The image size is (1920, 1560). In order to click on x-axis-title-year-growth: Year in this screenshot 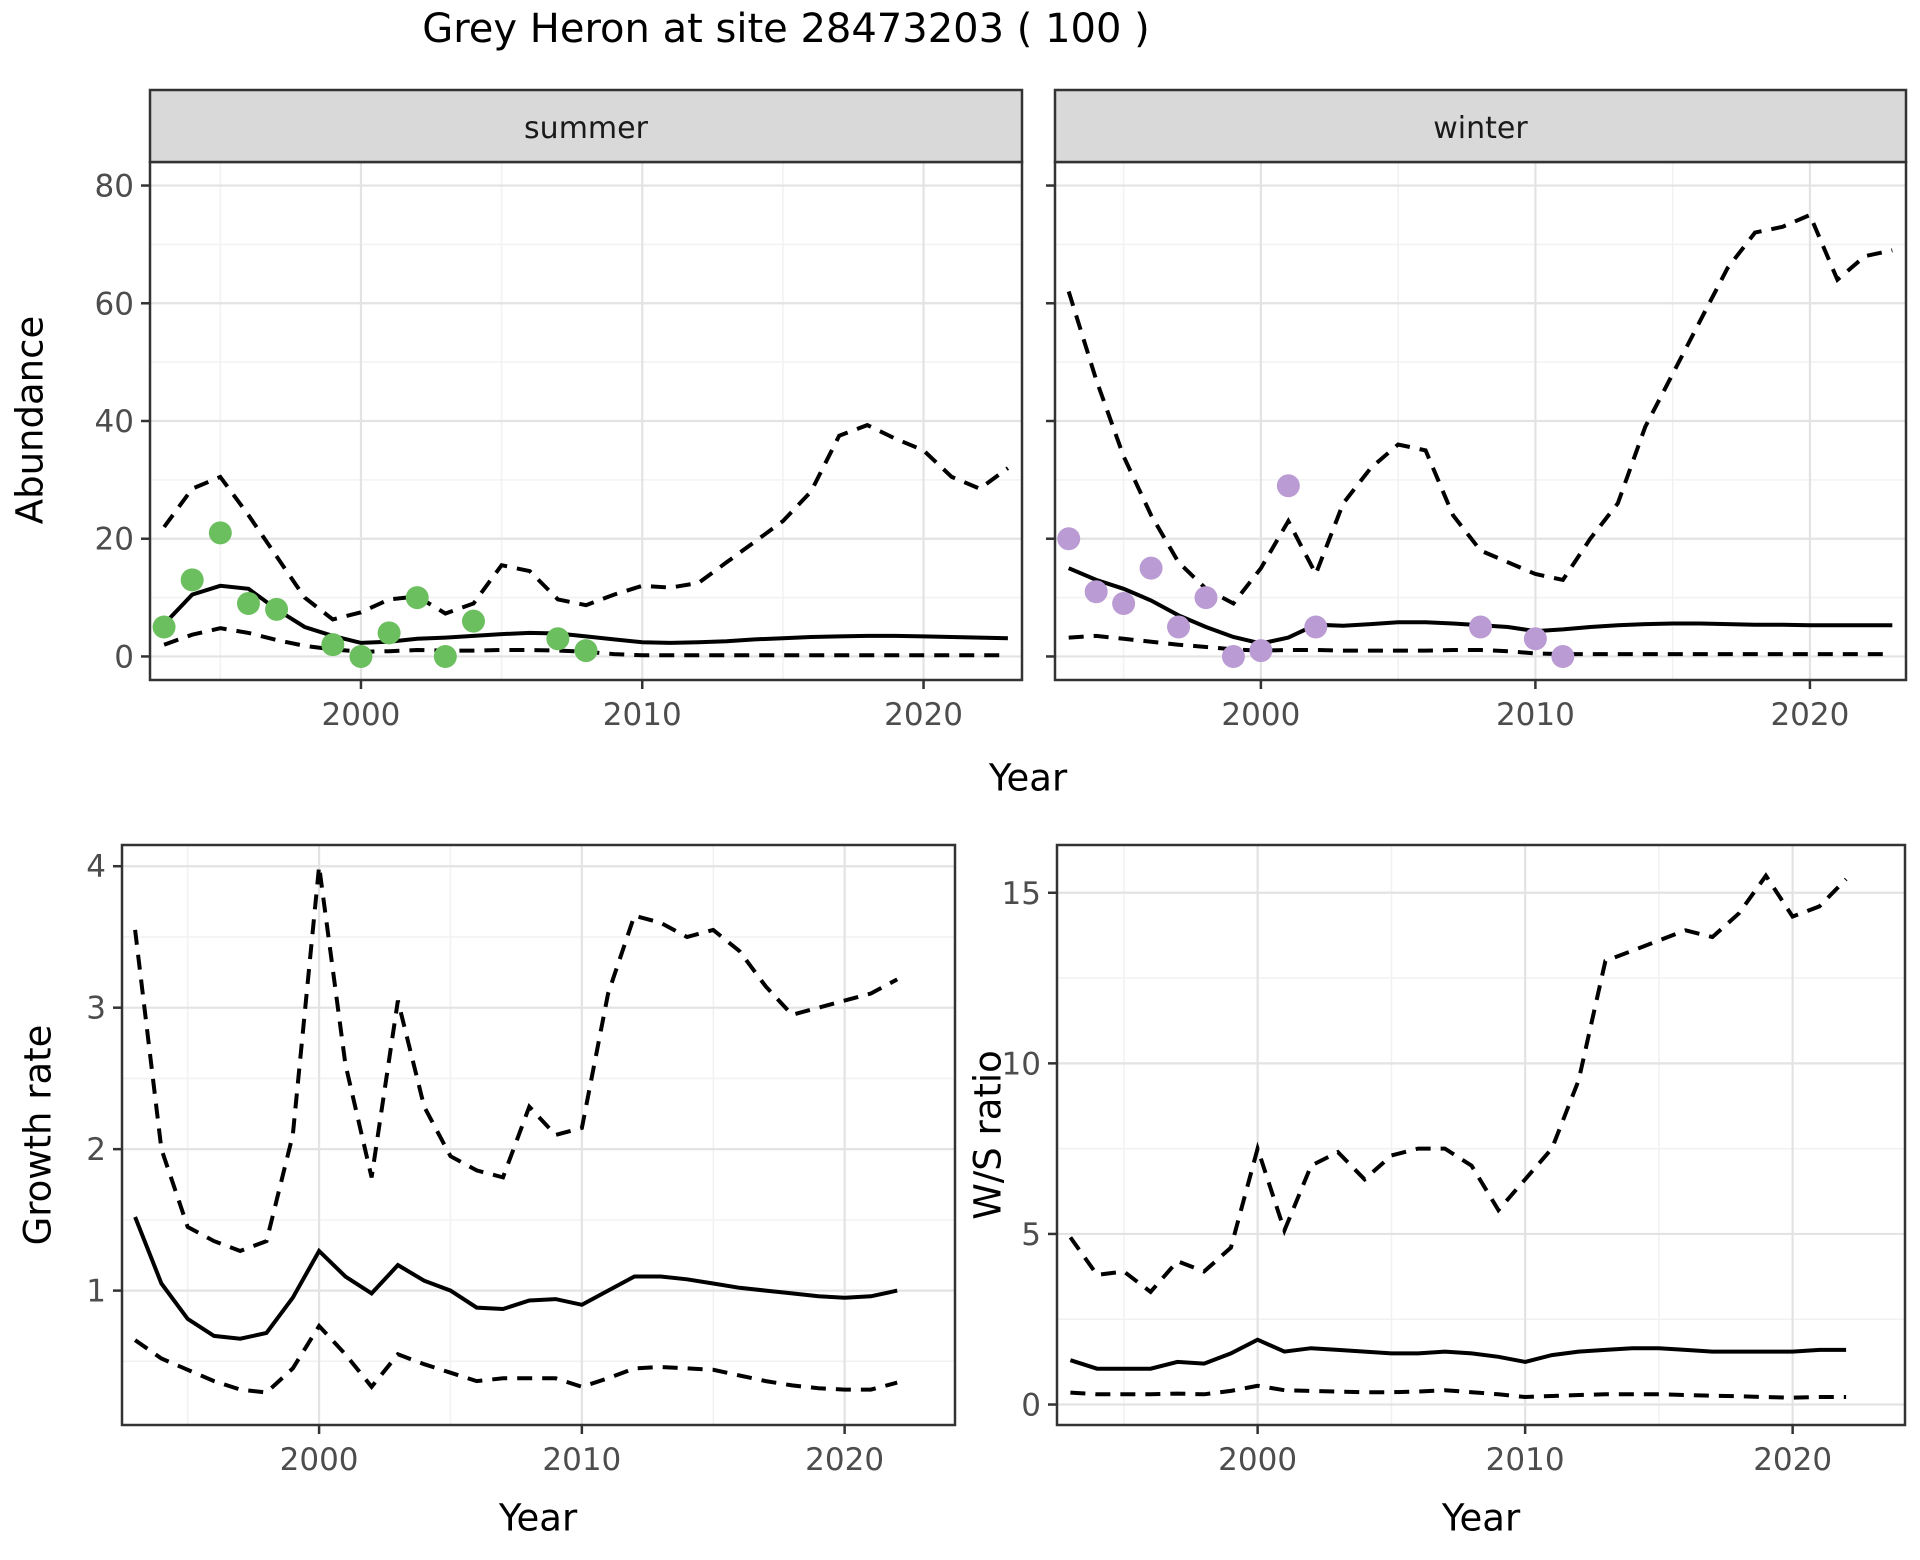, I will do `click(538, 1518)`.